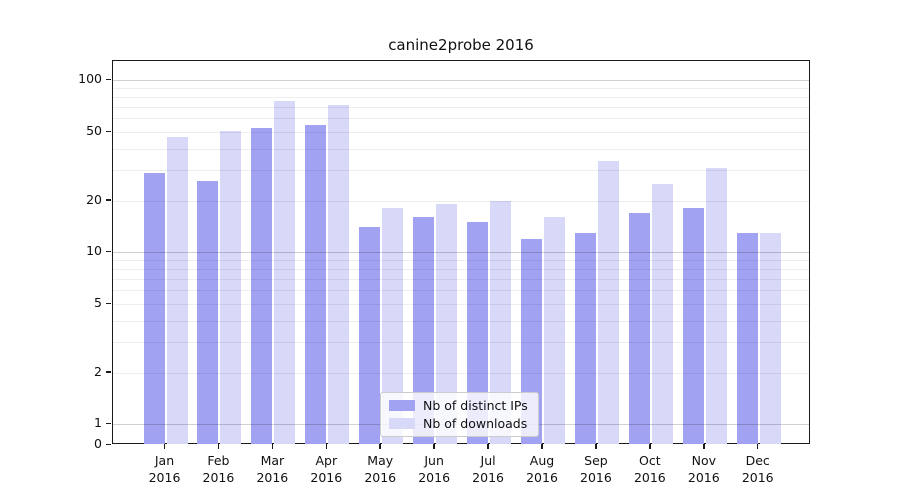 The height and width of the screenshot is (500, 900). Describe the element at coordinates (316, 284) in the screenshot. I see `bar-distinct-ips-apr` at that location.